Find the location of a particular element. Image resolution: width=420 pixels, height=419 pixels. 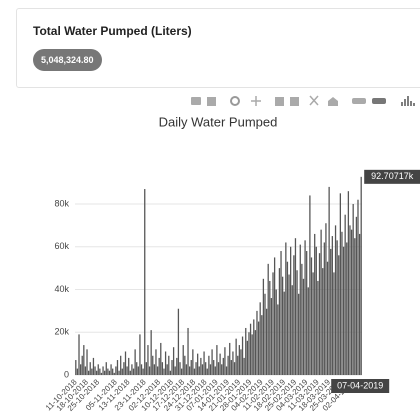

save-icon is located at coordinates (211, 101).